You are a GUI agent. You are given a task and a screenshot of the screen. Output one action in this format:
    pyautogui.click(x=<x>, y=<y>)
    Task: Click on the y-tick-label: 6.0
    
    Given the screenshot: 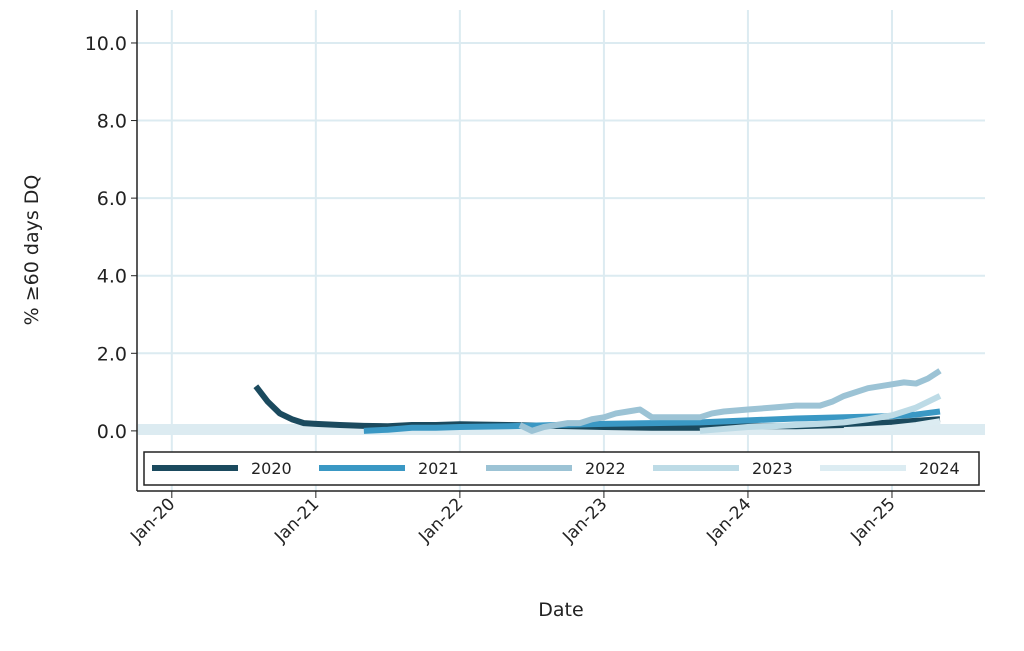 What is the action you would take?
    pyautogui.click(x=112, y=199)
    